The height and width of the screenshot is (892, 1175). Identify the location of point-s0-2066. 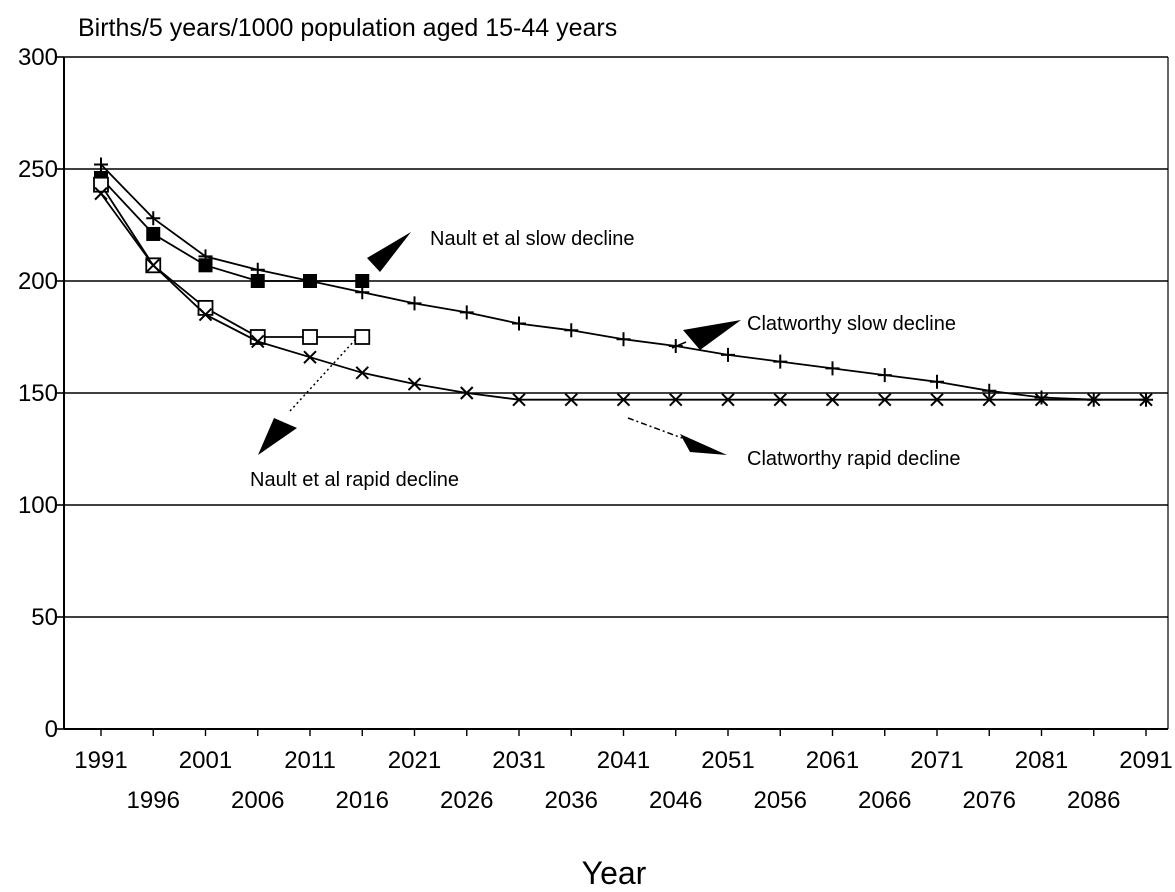
(884, 375).